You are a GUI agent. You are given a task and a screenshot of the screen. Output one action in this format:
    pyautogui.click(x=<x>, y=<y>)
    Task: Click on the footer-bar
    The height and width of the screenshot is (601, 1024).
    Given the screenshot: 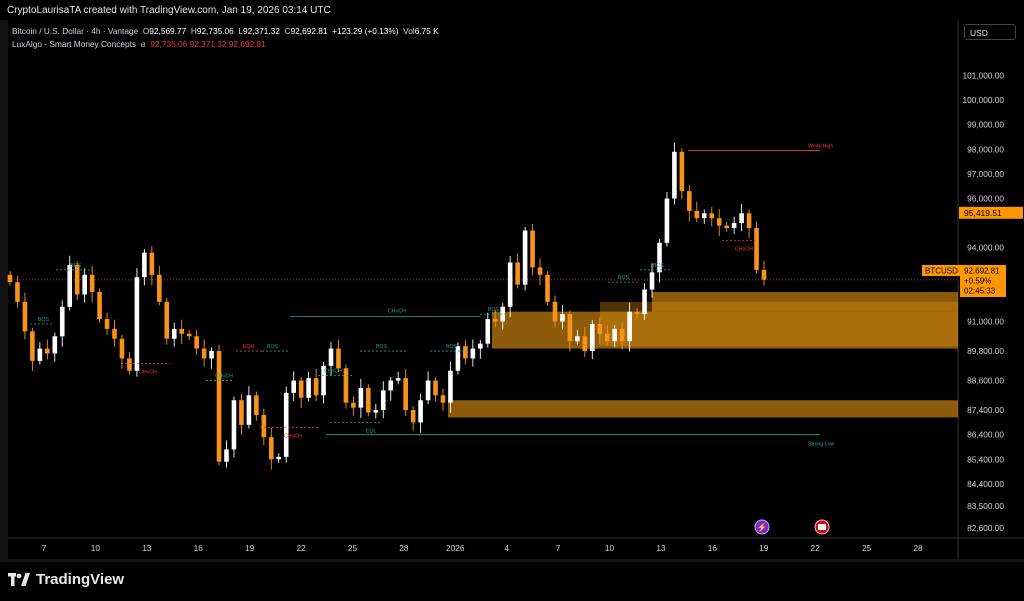 What is the action you would take?
    pyautogui.click(x=512, y=581)
    